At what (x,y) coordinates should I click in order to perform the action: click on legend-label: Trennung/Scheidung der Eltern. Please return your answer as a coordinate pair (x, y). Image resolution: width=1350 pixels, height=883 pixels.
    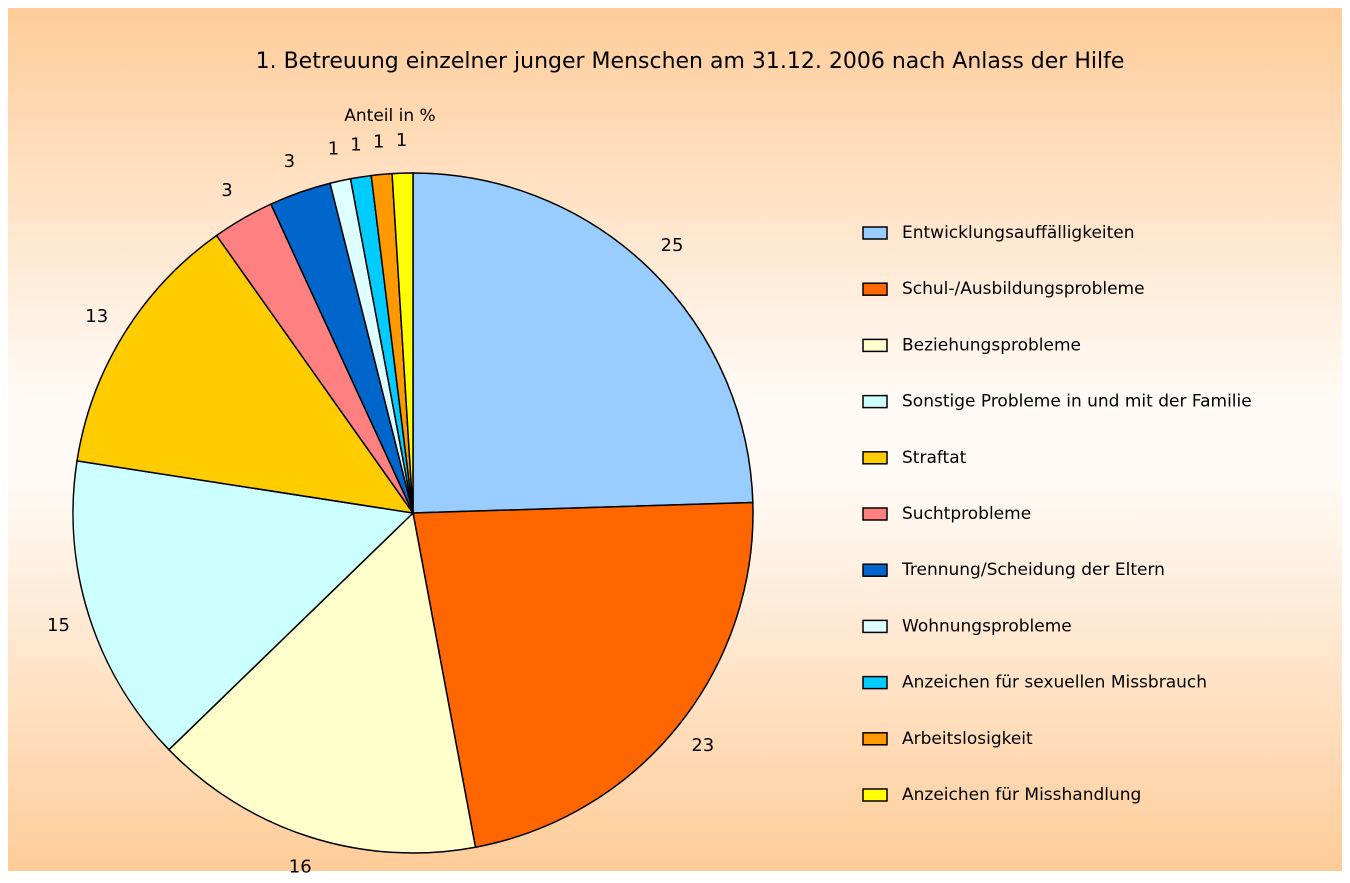
    Looking at the image, I should click on (1033, 570).